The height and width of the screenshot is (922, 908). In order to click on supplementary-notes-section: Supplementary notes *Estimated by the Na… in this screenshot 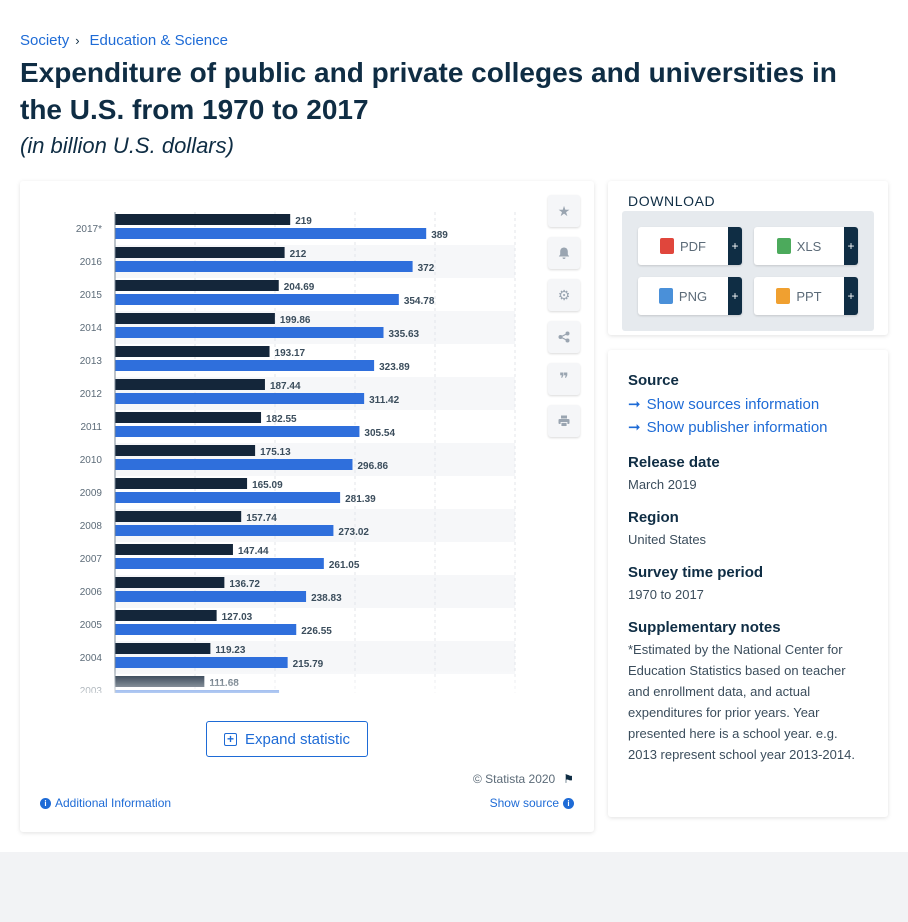, I will do `click(743, 692)`.